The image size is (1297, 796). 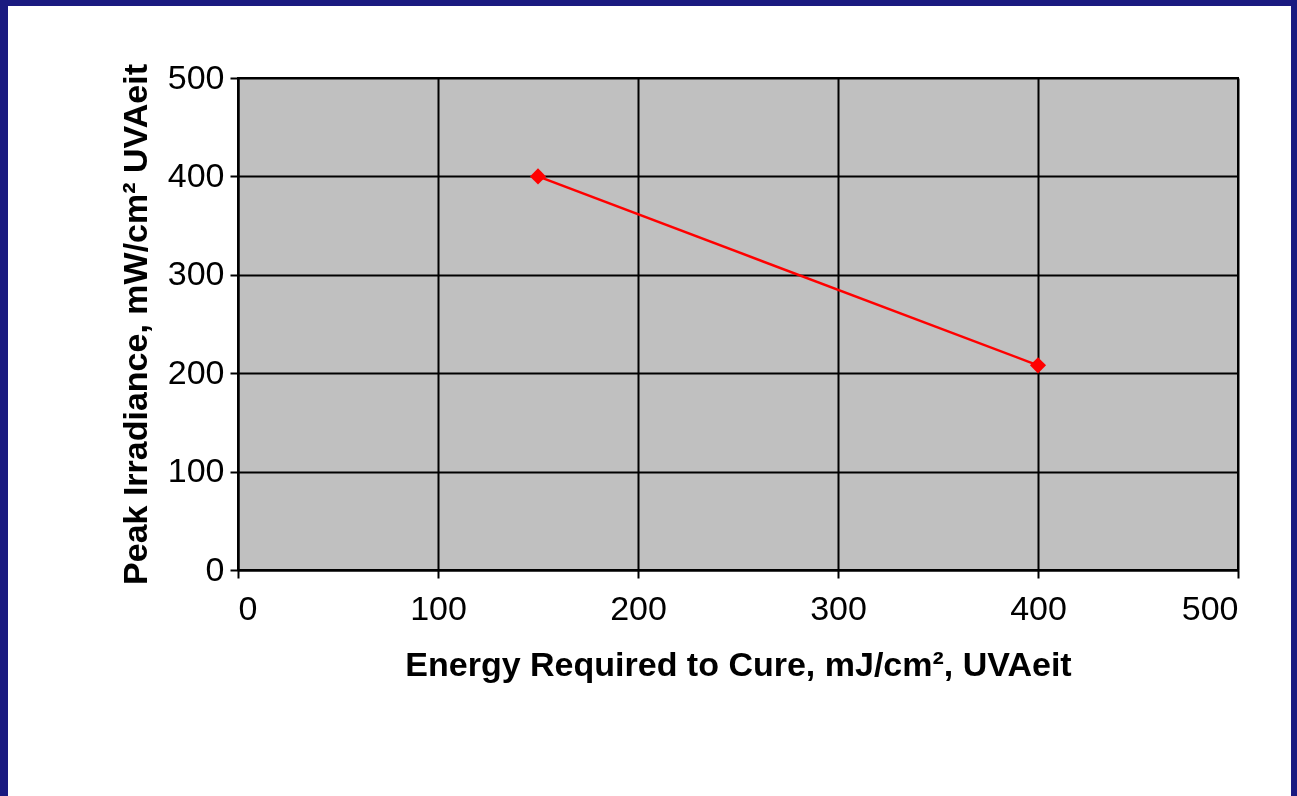 What do you see at coordinates (196, 470) in the screenshot?
I see `y-tick-label: 100` at bounding box center [196, 470].